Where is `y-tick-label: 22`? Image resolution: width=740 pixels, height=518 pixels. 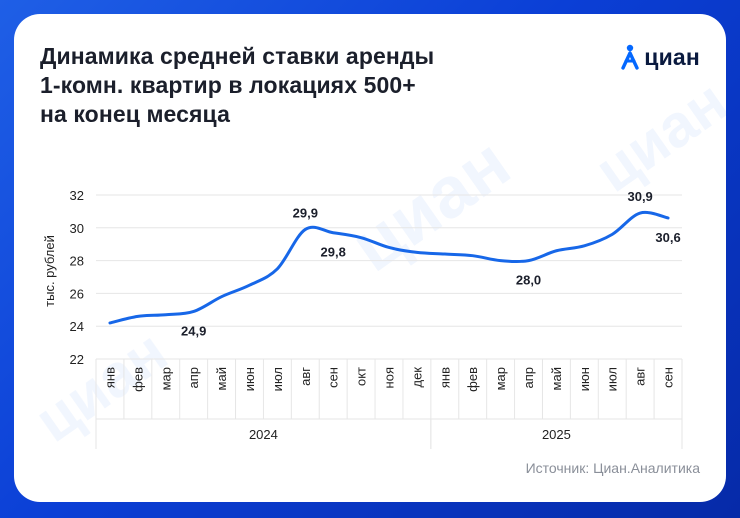 y-tick-label: 22 is located at coordinates (77, 359).